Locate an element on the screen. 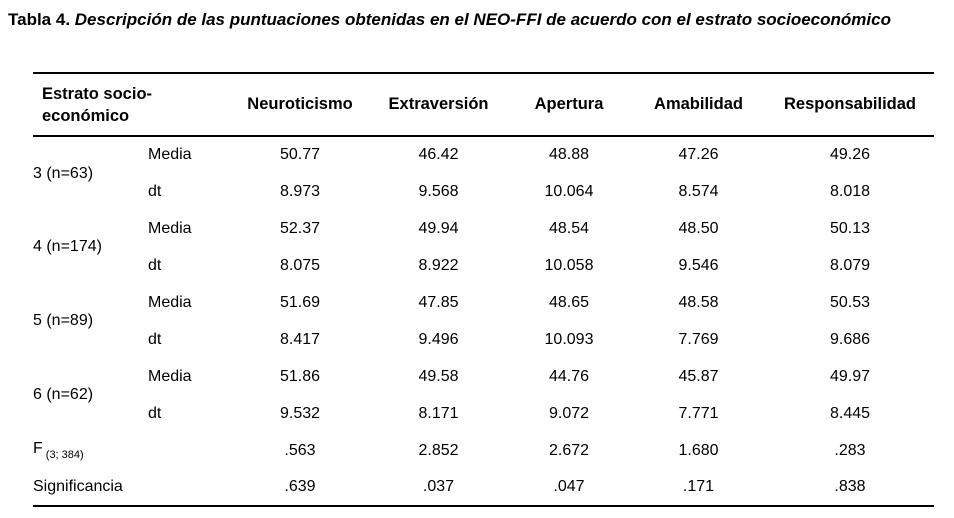 The height and width of the screenshot is (518, 954). media-value: 46.42 is located at coordinates (438, 154).